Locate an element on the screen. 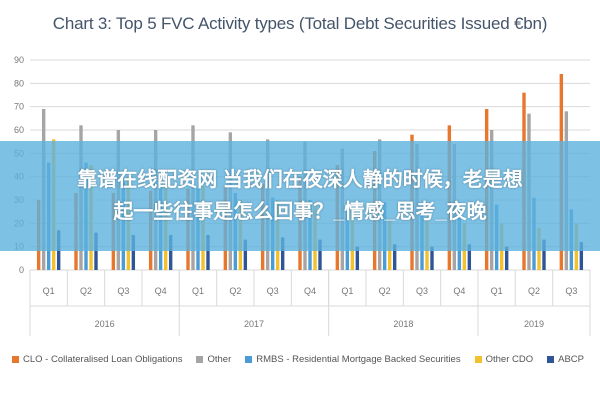  y-tick-label: 60 is located at coordinates (19, 130).